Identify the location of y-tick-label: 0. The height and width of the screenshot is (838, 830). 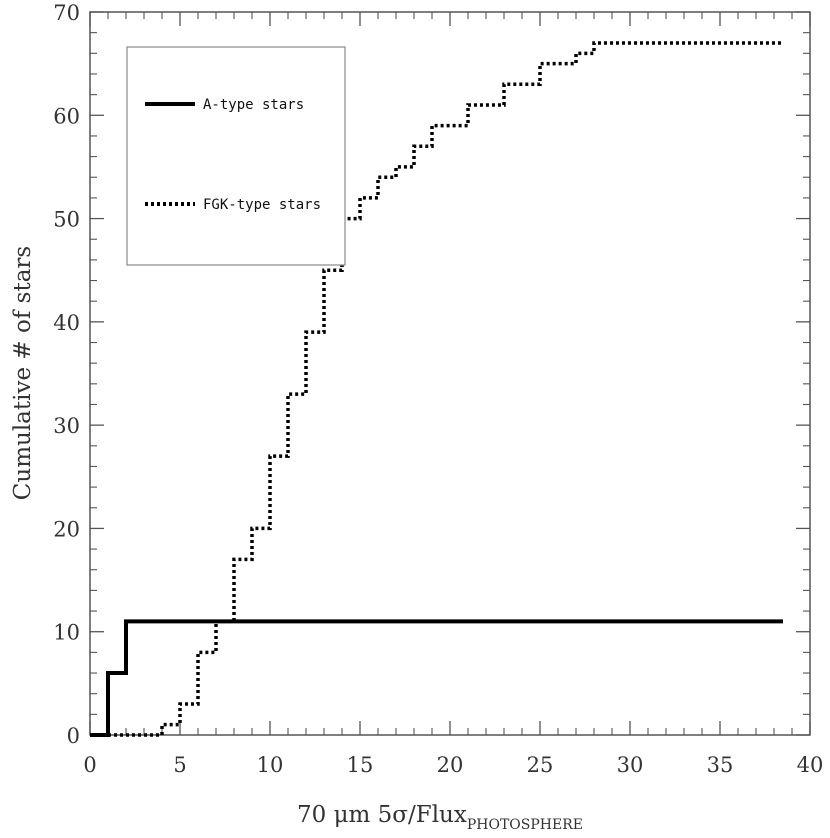
(73, 736).